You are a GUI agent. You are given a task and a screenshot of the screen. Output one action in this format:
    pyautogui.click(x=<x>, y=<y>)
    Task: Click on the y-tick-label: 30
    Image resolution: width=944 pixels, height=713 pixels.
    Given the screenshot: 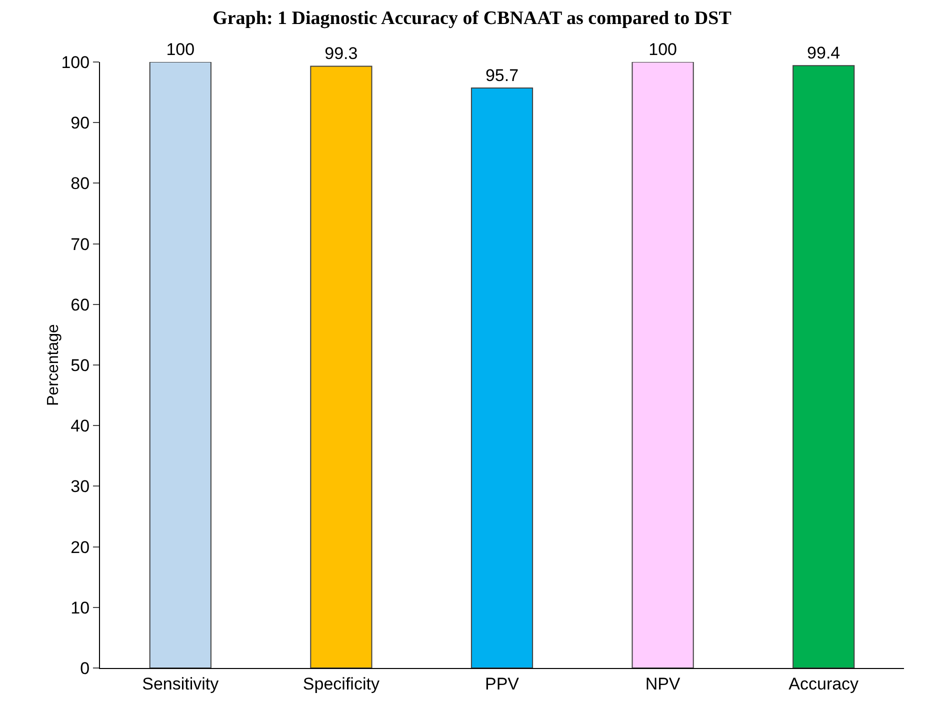 What is the action you would take?
    pyautogui.click(x=80, y=486)
    